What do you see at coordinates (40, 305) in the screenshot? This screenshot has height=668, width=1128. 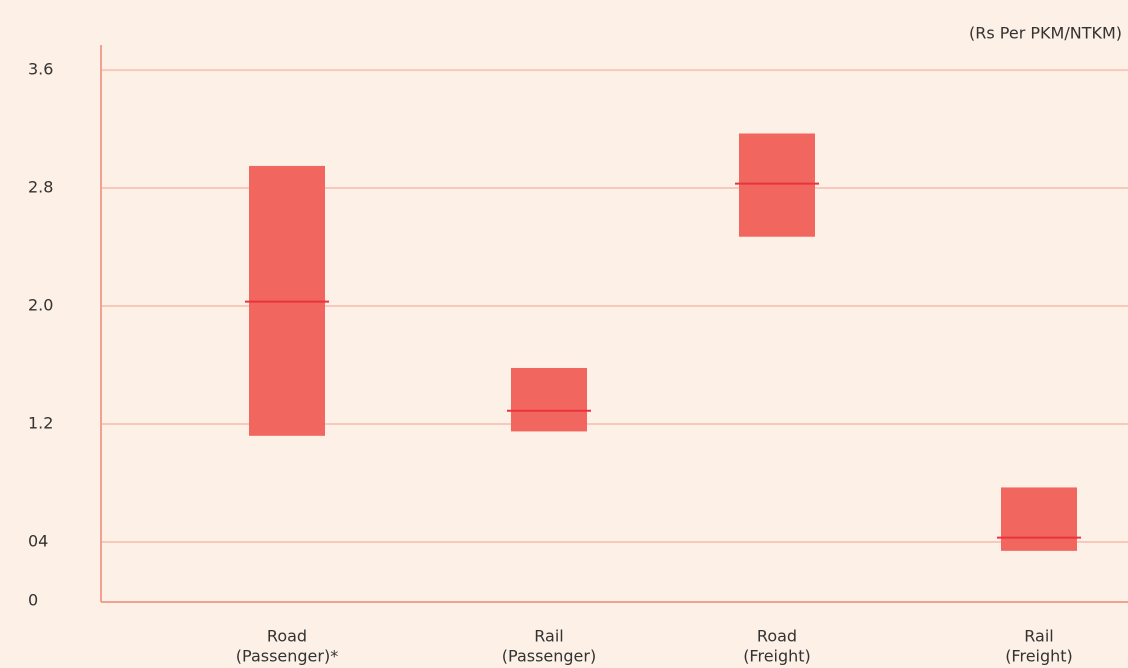 I see `y-tick-label: 2.0` at bounding box center [40, 305].